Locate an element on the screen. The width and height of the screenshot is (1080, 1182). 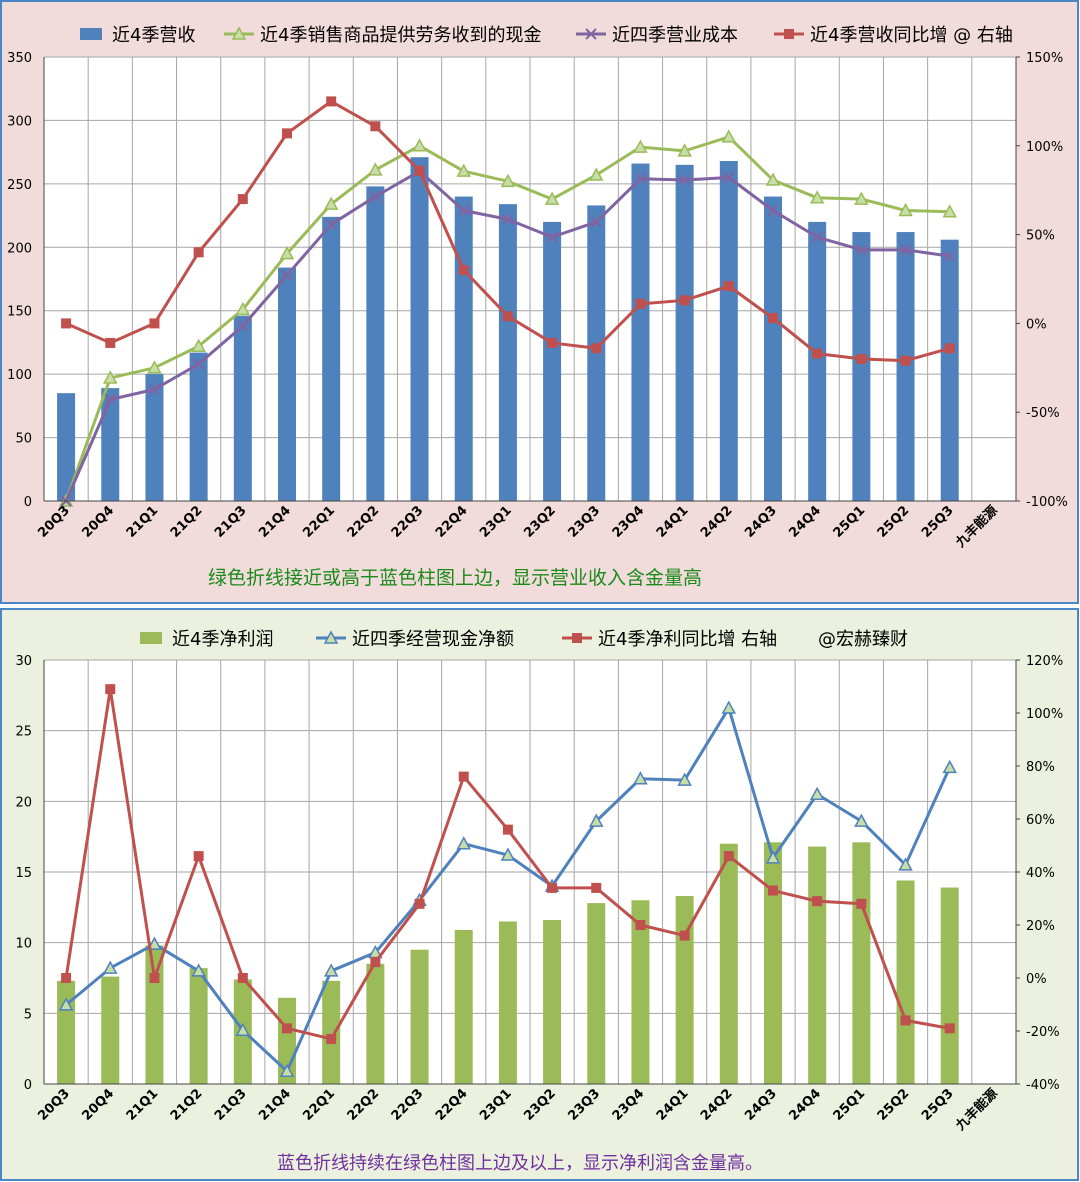
y-left-tick-label: 25 is located at coordinates (23, 732).